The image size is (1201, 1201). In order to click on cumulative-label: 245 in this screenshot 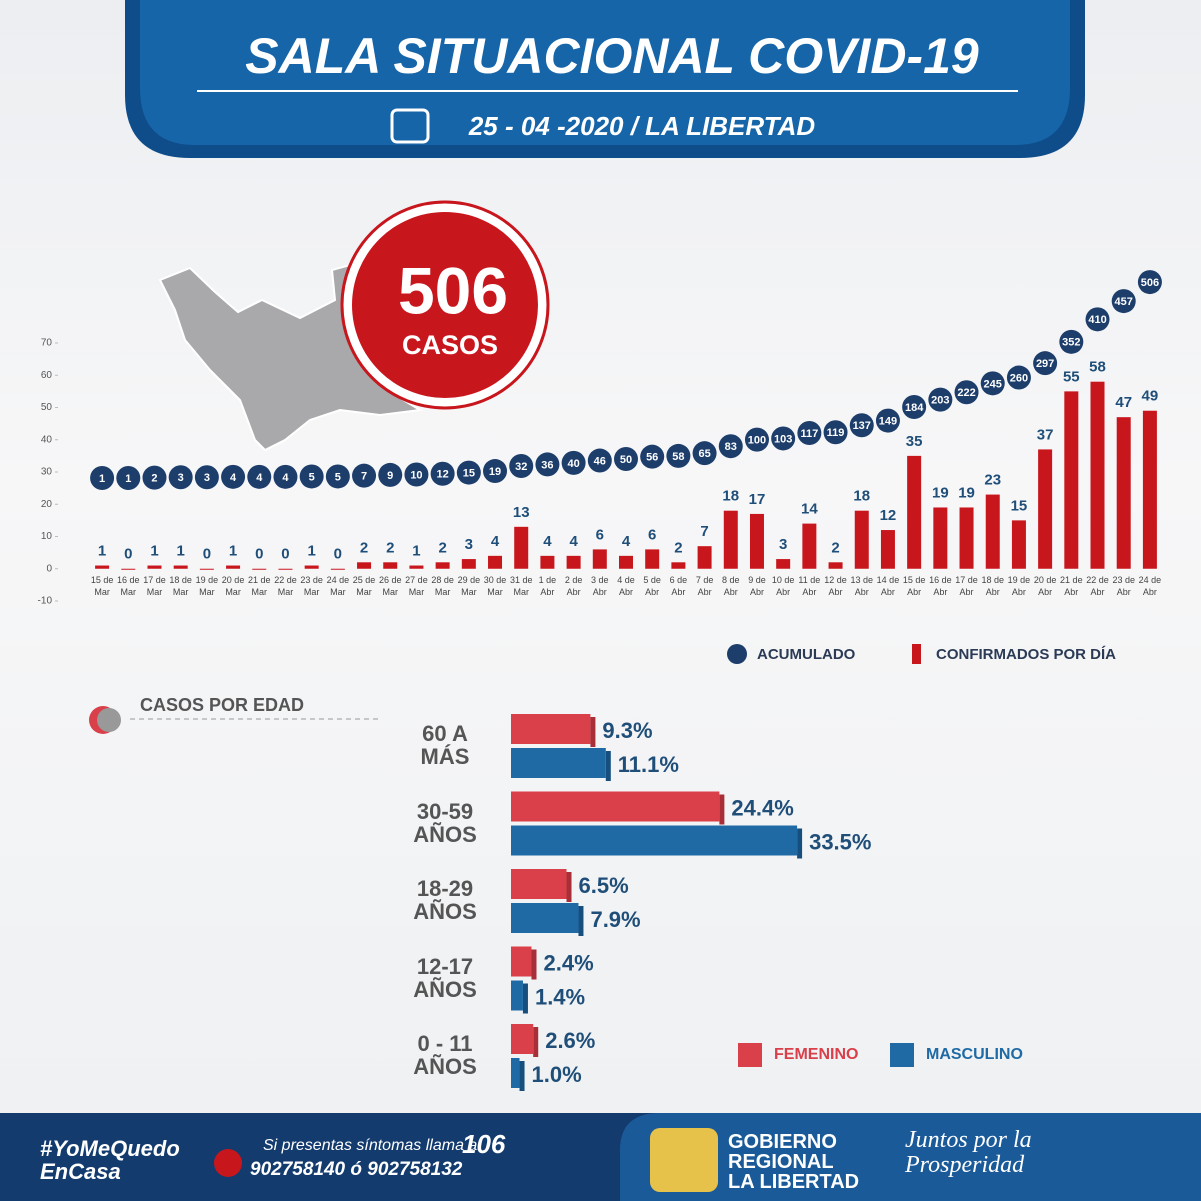, I will do `click(993, 384)`.